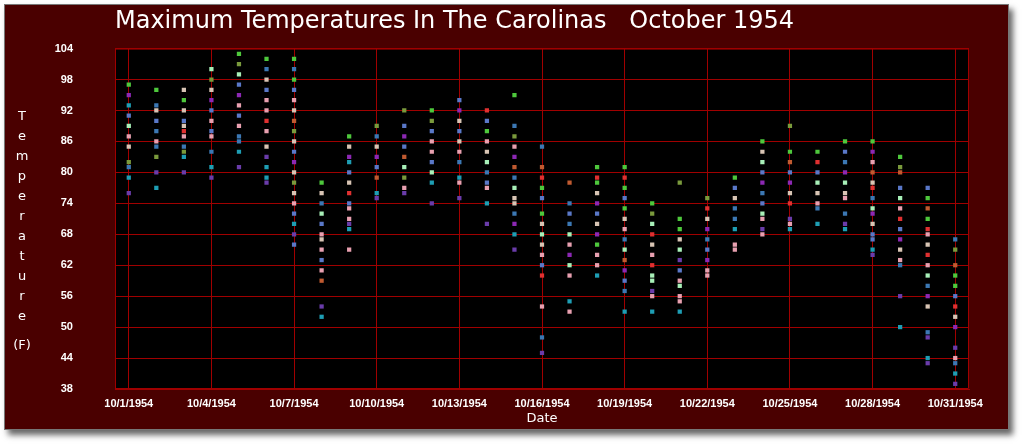 Image resolution: width=1024 pixels, height=444 pixels. I want to click on y-tick-label: 38, so click(66, 388).